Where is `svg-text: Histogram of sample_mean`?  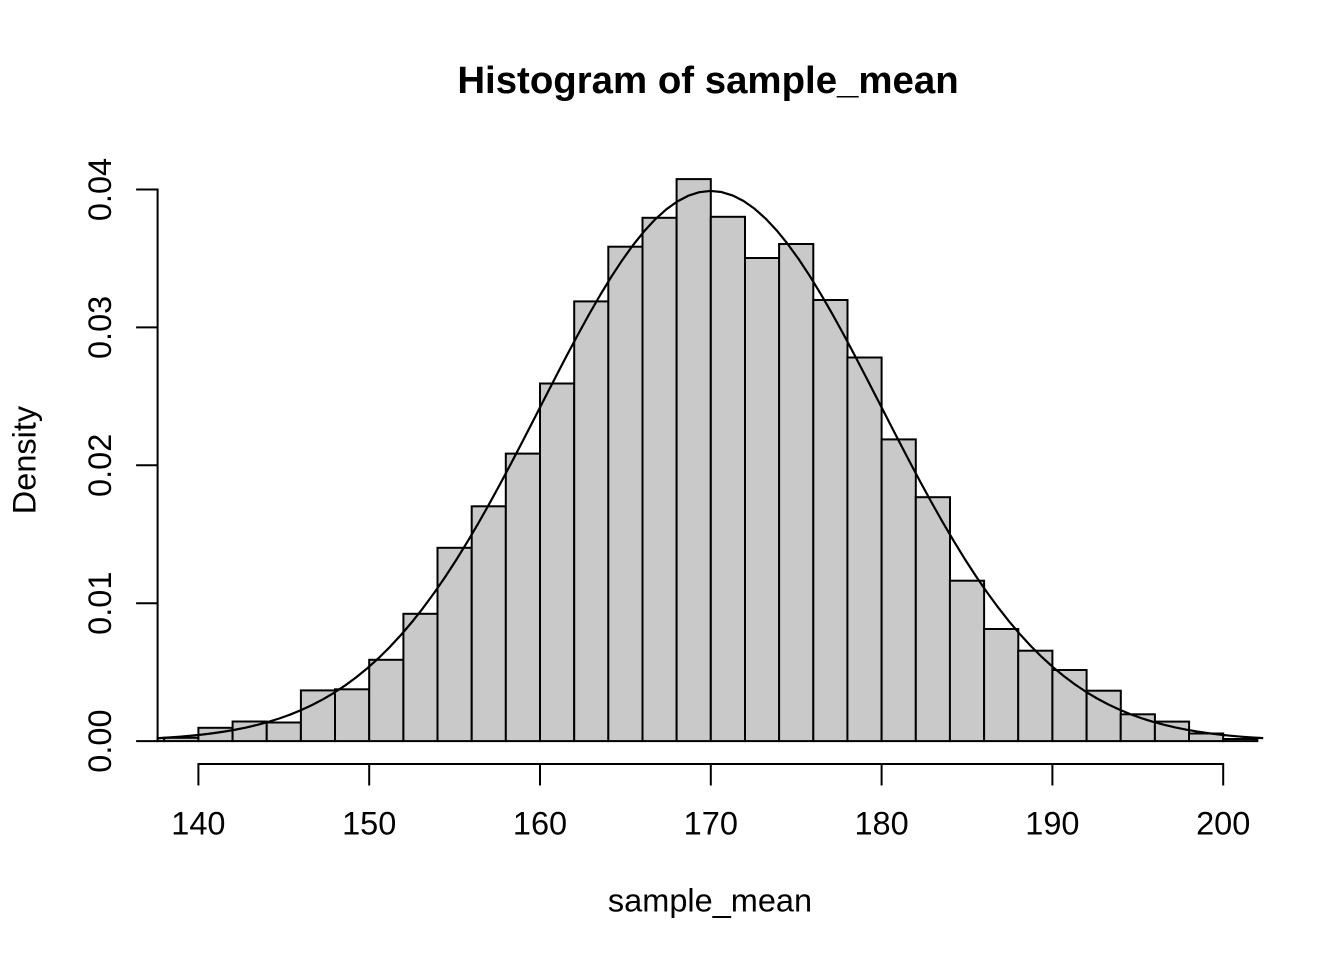 svg-text: Histogram of sample_mean is located at coordinates (707, 80).